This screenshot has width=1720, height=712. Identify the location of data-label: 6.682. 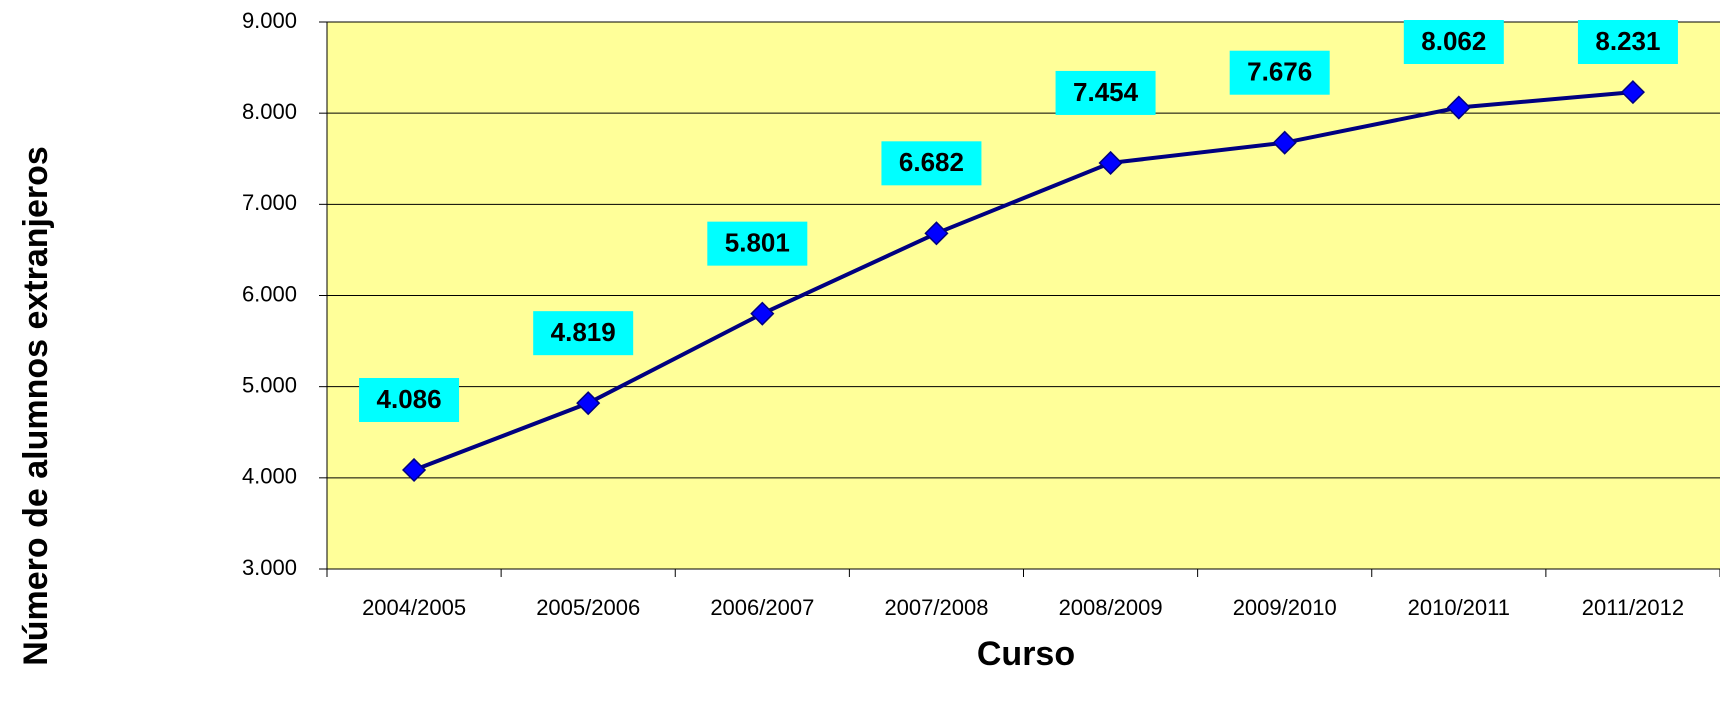
(931, 162).